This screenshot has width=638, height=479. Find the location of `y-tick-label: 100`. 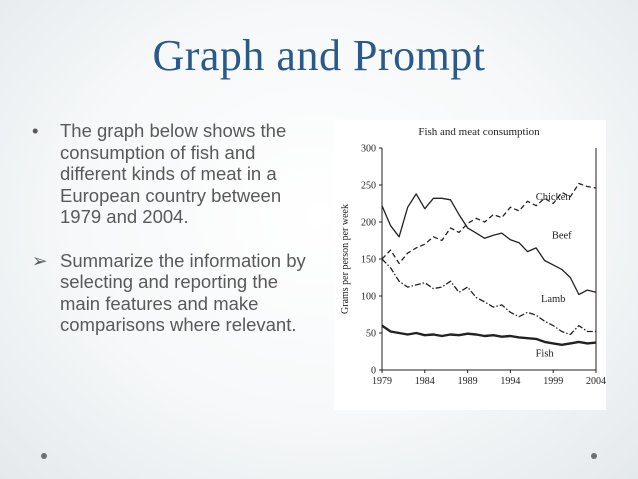

y-tick-label: 100 is located at coordinates (368, 297).